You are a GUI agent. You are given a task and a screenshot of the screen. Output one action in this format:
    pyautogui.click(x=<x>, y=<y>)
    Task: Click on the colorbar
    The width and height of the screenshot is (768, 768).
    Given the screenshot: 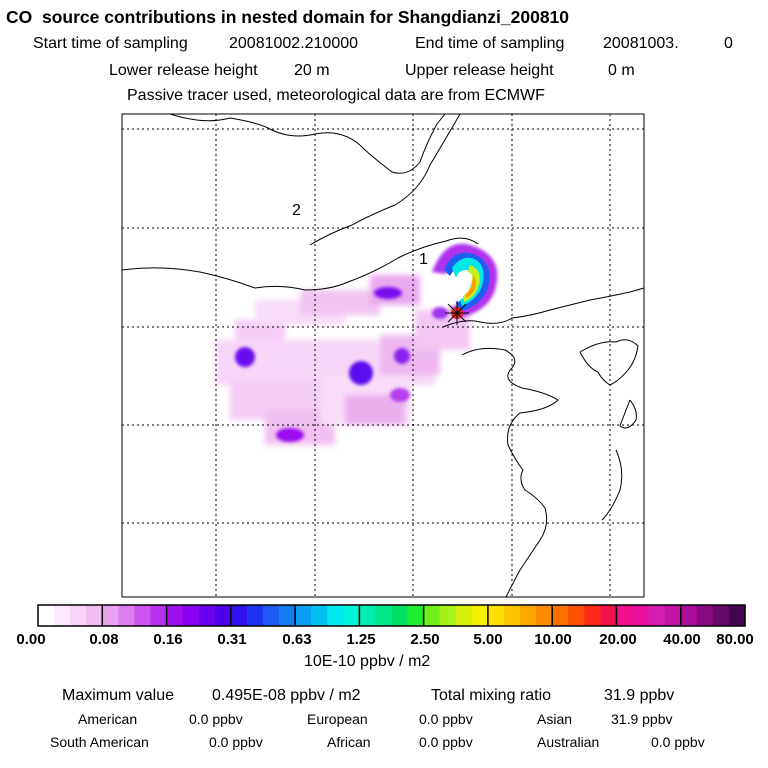 What is the action you would take?
    pyautogui.click(x=392, y=615)
    